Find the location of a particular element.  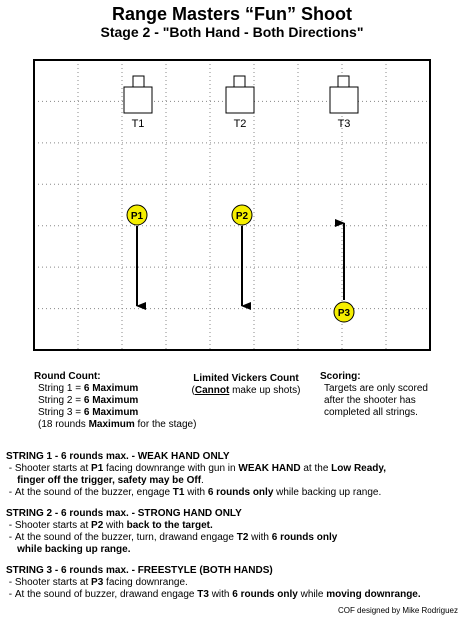

scoring-heading: Scoring: is located at coordinates (340, 376).